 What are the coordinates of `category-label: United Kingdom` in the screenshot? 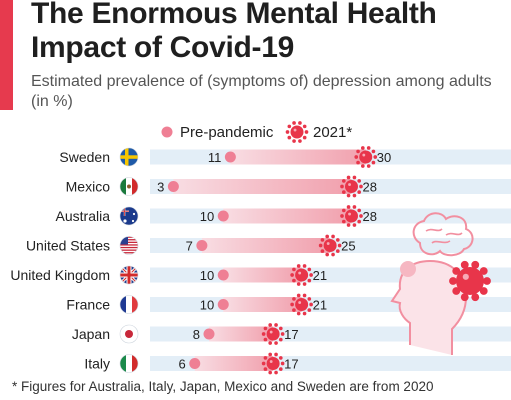 It's located at (60, 275).